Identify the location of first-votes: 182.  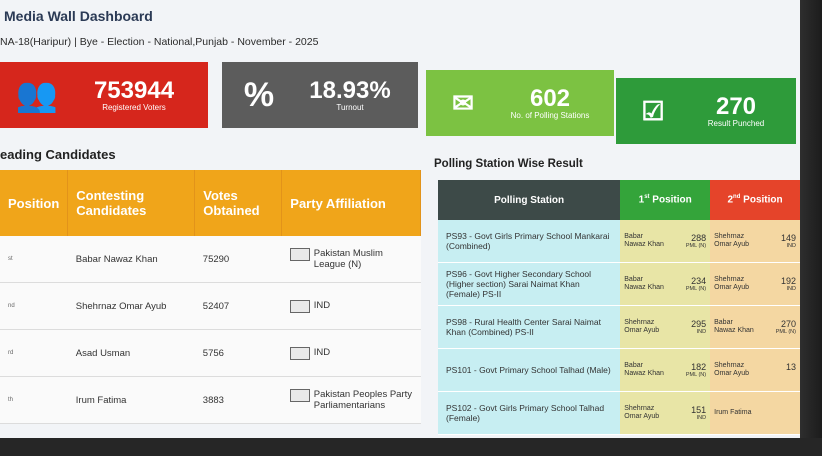
(699, 367).